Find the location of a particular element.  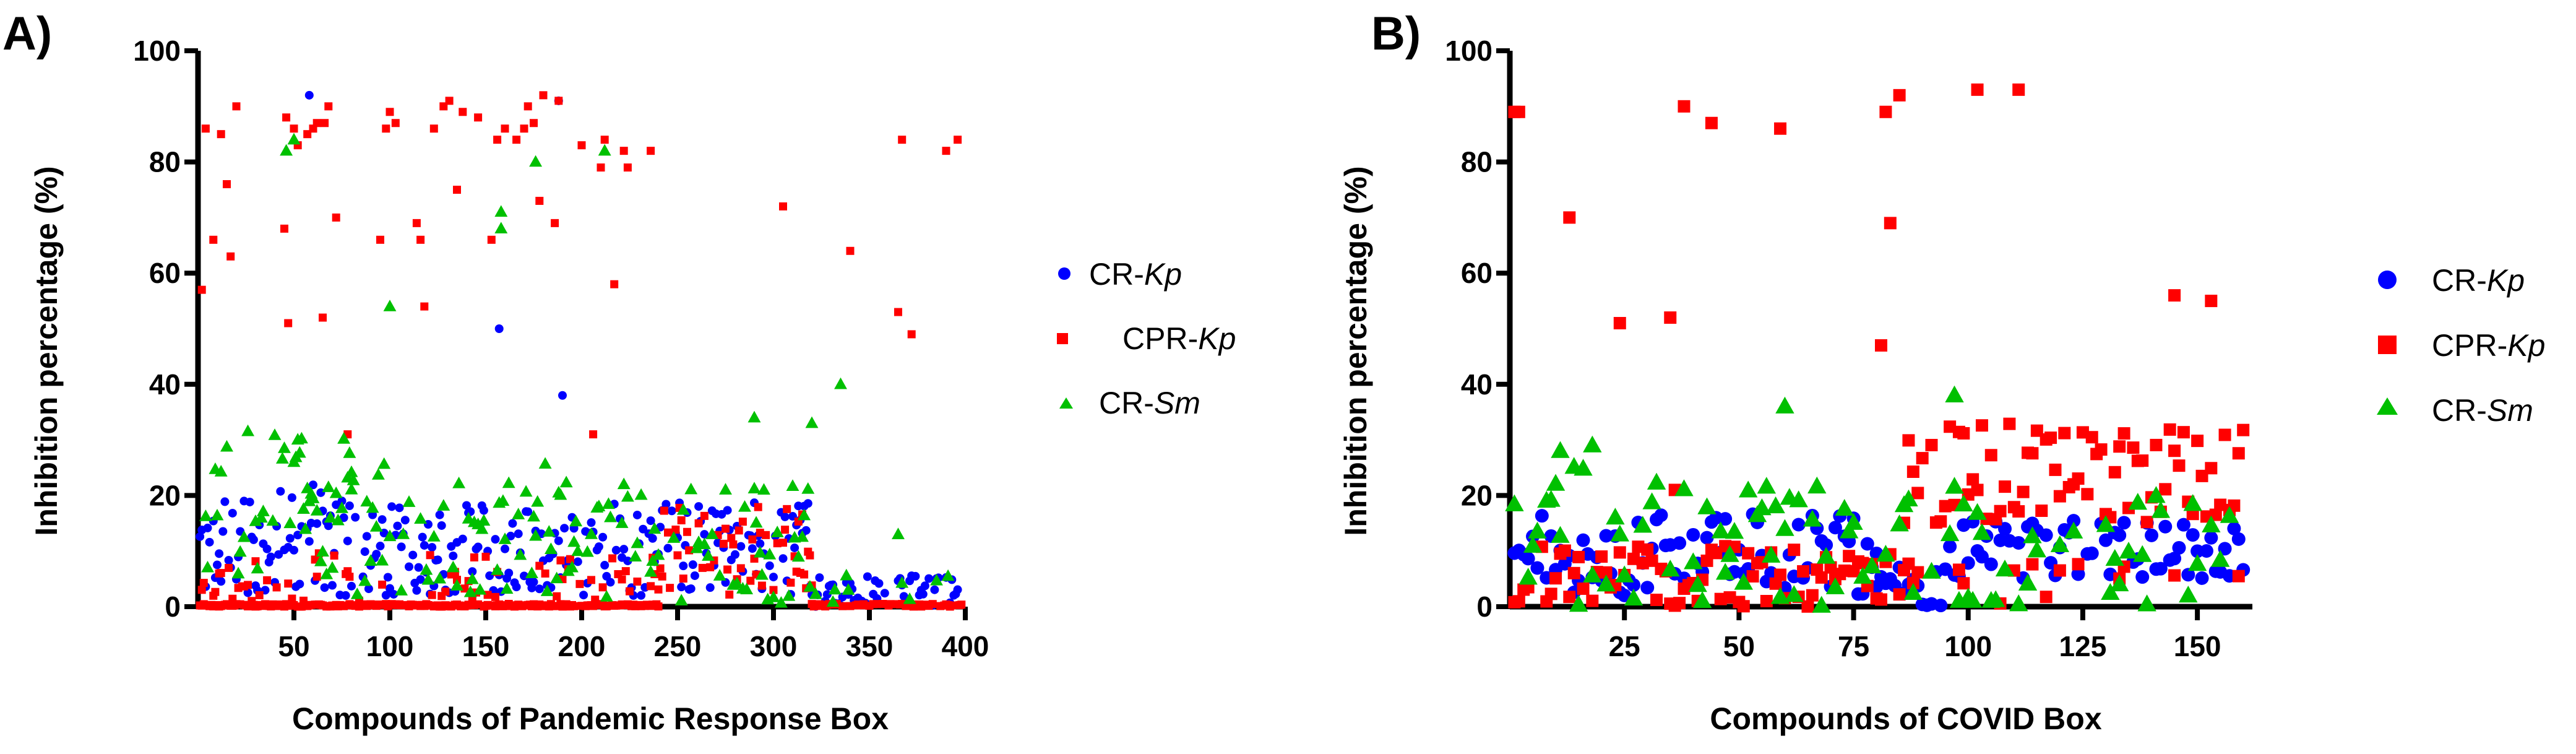

legend-item-cr-kp-a: CR-Kp is located at coordinates (1120, 274).